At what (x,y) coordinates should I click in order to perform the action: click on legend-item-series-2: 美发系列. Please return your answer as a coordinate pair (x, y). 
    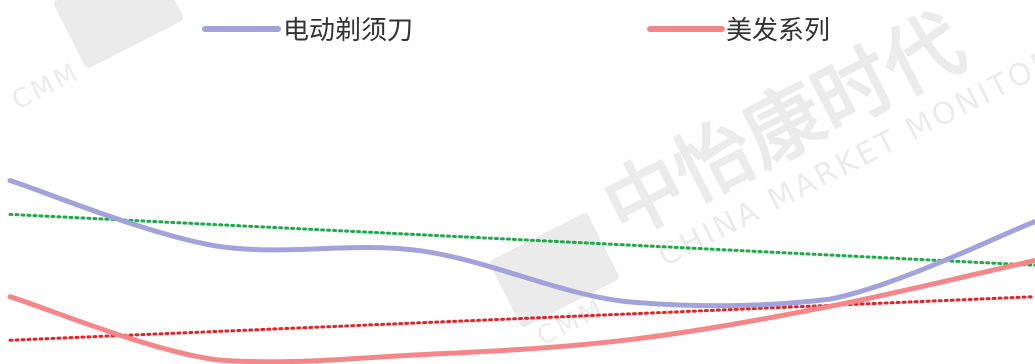
    Looking at the image, I should click on (738, 31).